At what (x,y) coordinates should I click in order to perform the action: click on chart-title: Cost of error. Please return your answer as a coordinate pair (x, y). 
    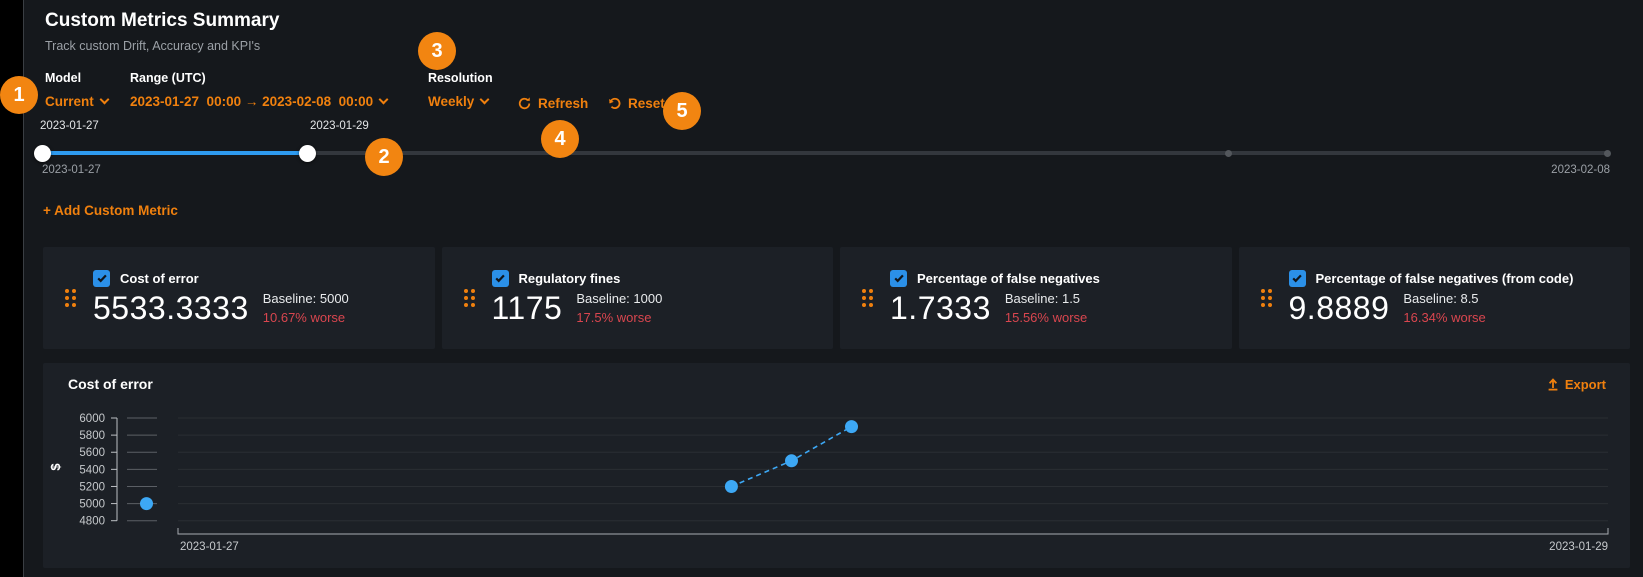
    Looking at the image, I should click on (110, 384).